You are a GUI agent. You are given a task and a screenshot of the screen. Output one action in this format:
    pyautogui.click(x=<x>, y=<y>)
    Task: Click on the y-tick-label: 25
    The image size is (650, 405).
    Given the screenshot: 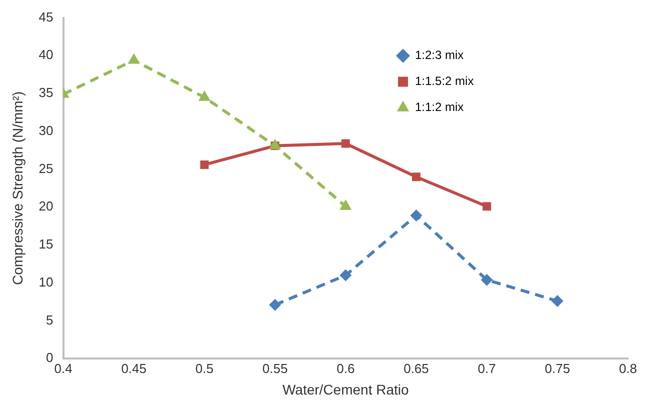 What is the action you would take?
    pyautogui.click(x=46, y=168)
    